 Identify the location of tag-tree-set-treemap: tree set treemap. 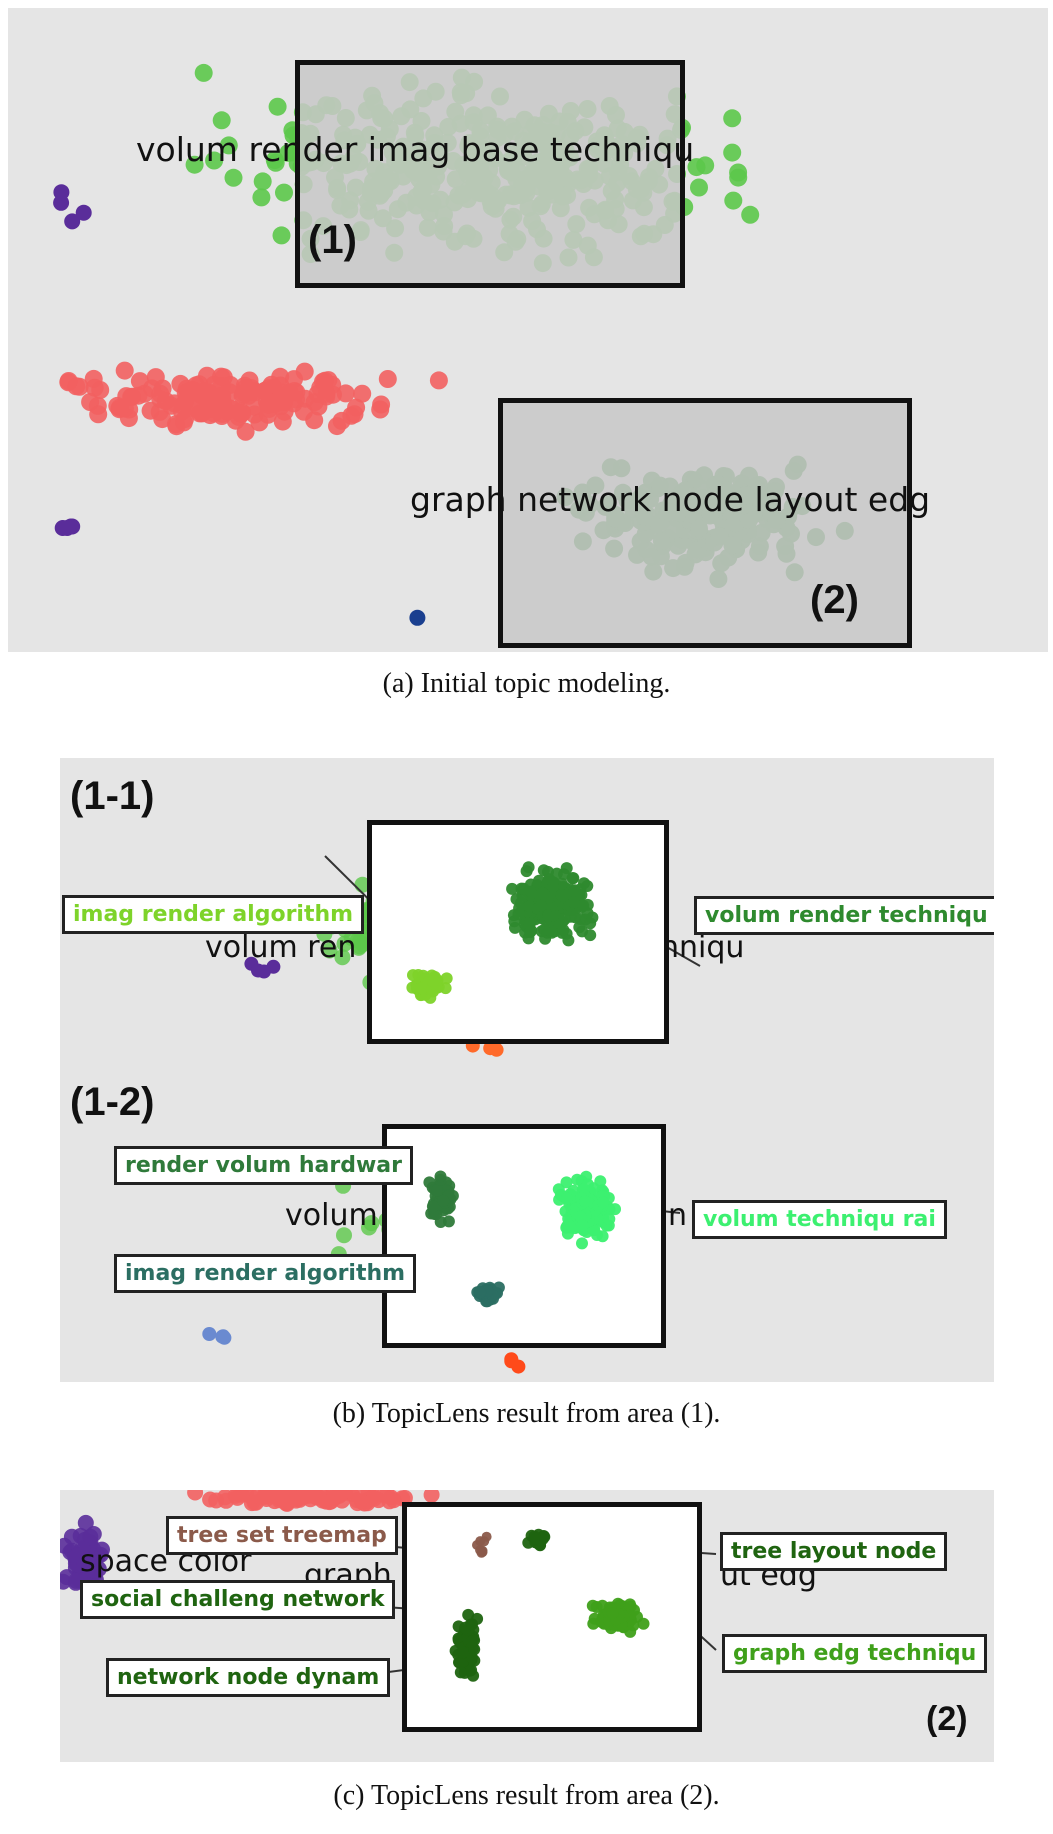
(282, 1535).